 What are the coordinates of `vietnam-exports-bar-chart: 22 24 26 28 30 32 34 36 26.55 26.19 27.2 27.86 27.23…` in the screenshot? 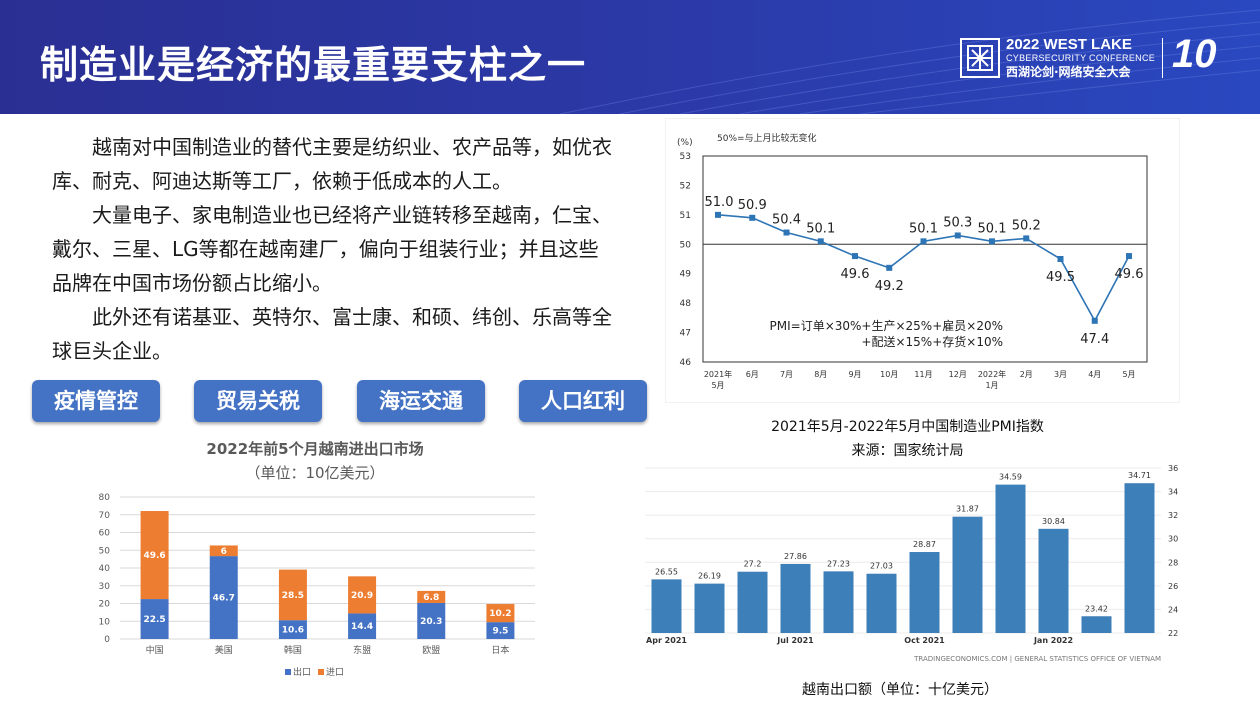 It's located at (912, 565).